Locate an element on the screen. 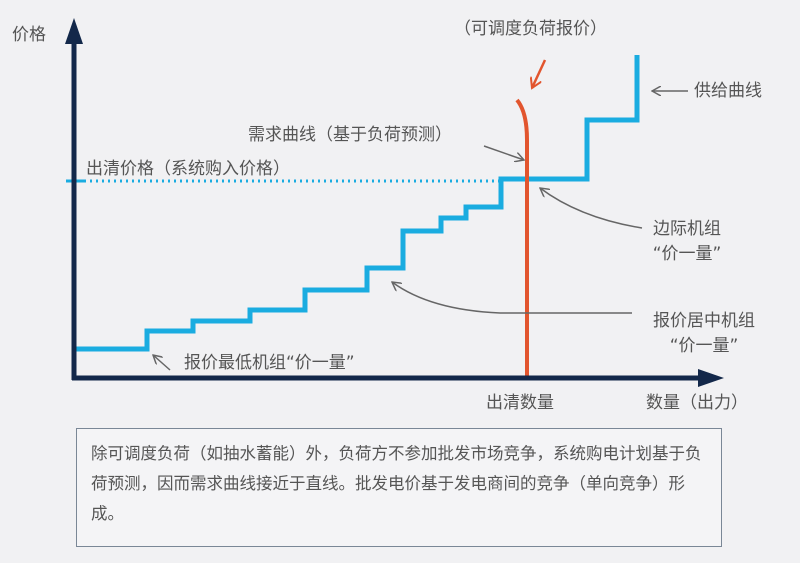 The height and width of the screenshot is (563, 800). dispatchable-arrow is located at coordinates (539, 73).